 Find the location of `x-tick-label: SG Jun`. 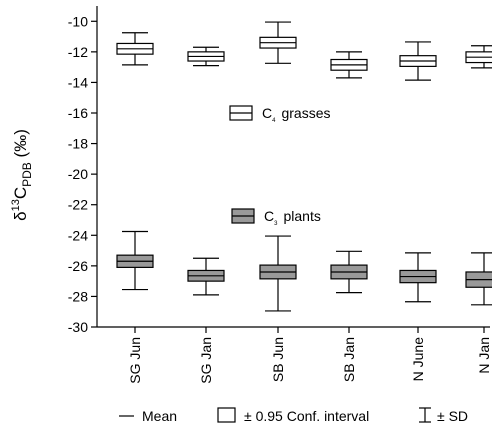

x-tick-label: SG Jun is located at coordinates (135, 360).